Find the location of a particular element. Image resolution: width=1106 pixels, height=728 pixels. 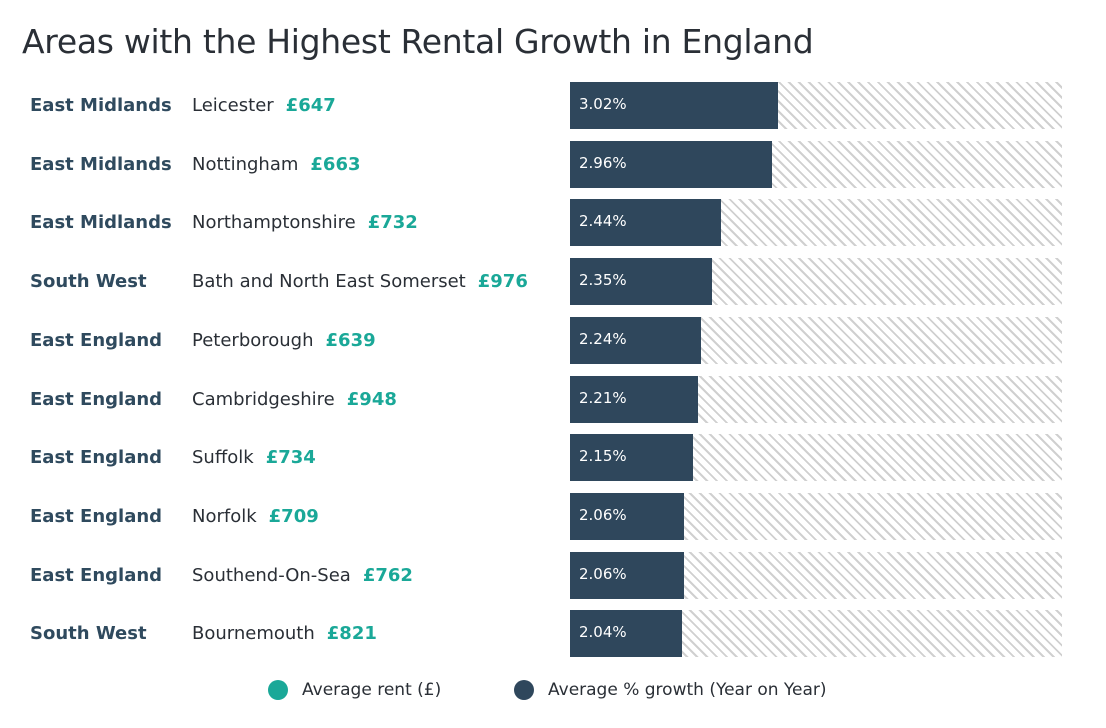

bar-row: East England Peterborough £639 2.24% is located at coordinates (553, 340).